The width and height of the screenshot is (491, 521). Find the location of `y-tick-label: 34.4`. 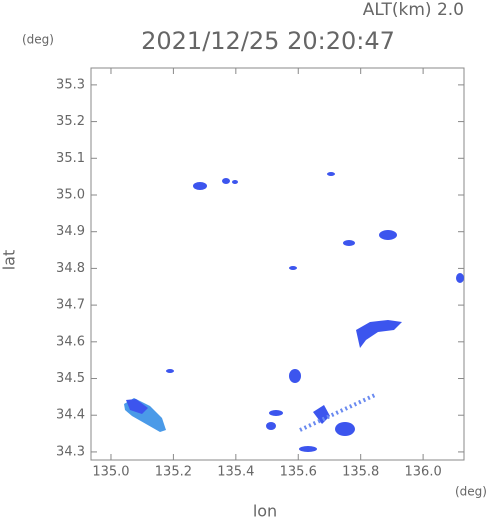

y-tick-label: 34.4 is located at coordinates (70, 415).